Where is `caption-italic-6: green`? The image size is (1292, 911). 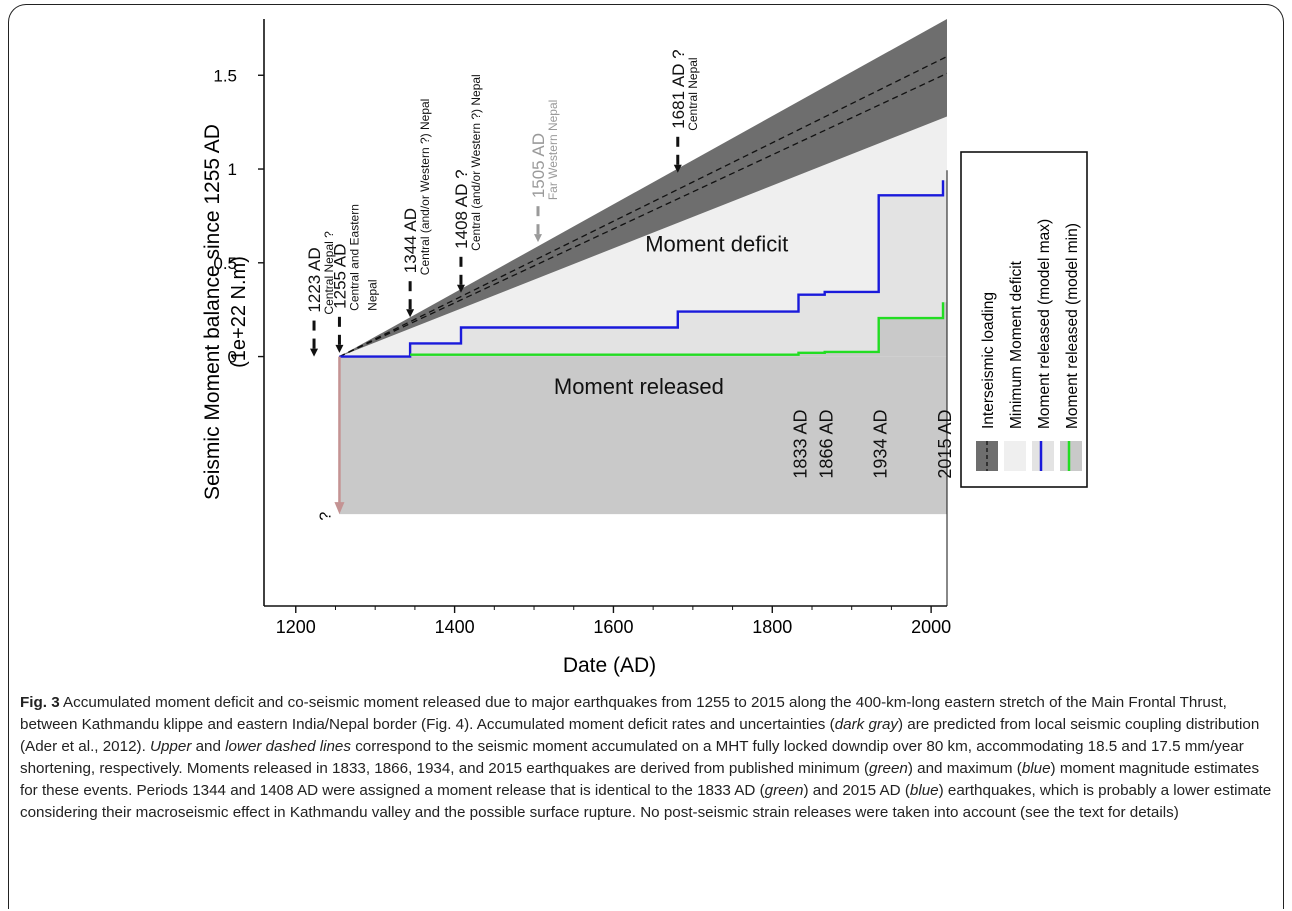
caption-italic-6: green is located at coordinates (784, 790).